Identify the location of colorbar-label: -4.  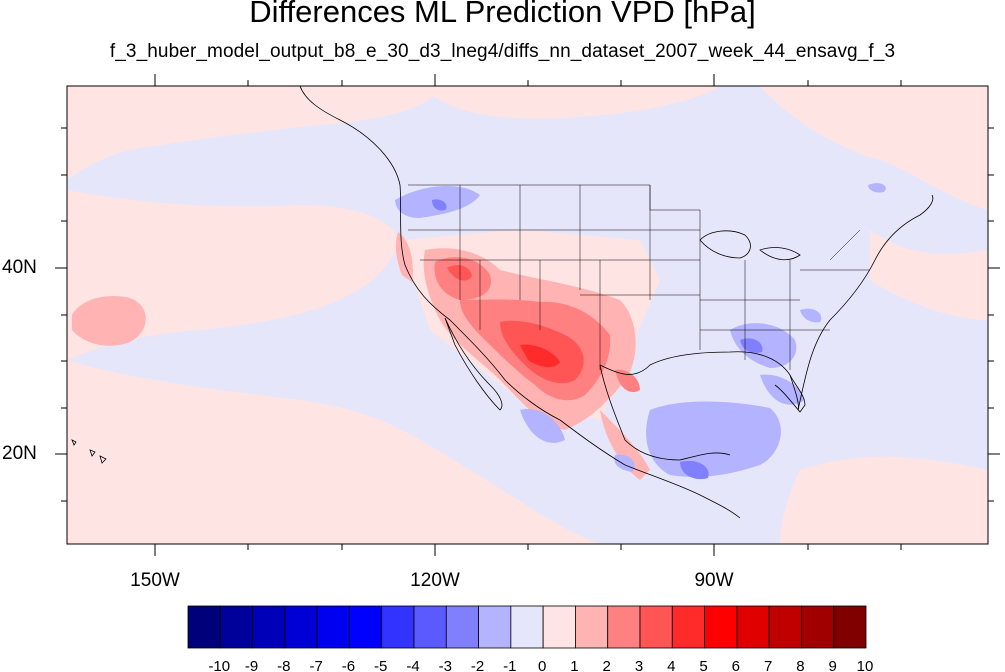
(412, 665).